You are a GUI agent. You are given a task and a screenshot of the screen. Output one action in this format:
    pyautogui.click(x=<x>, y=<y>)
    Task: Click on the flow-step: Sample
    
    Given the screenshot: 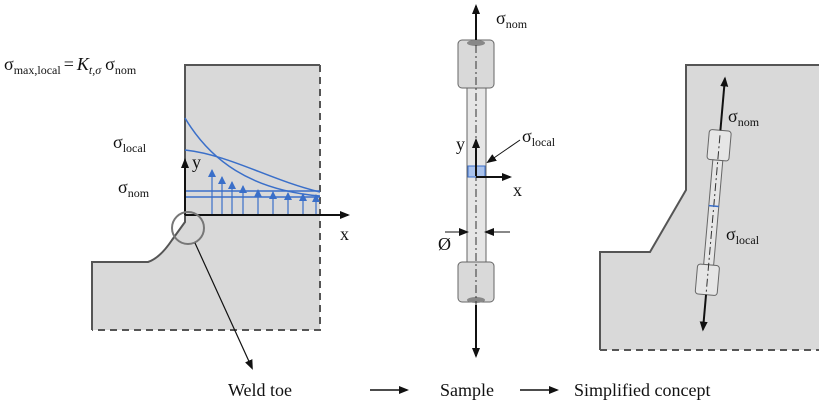 What is the action you would take?
    pyautogui.click(x=467, y=390)
    